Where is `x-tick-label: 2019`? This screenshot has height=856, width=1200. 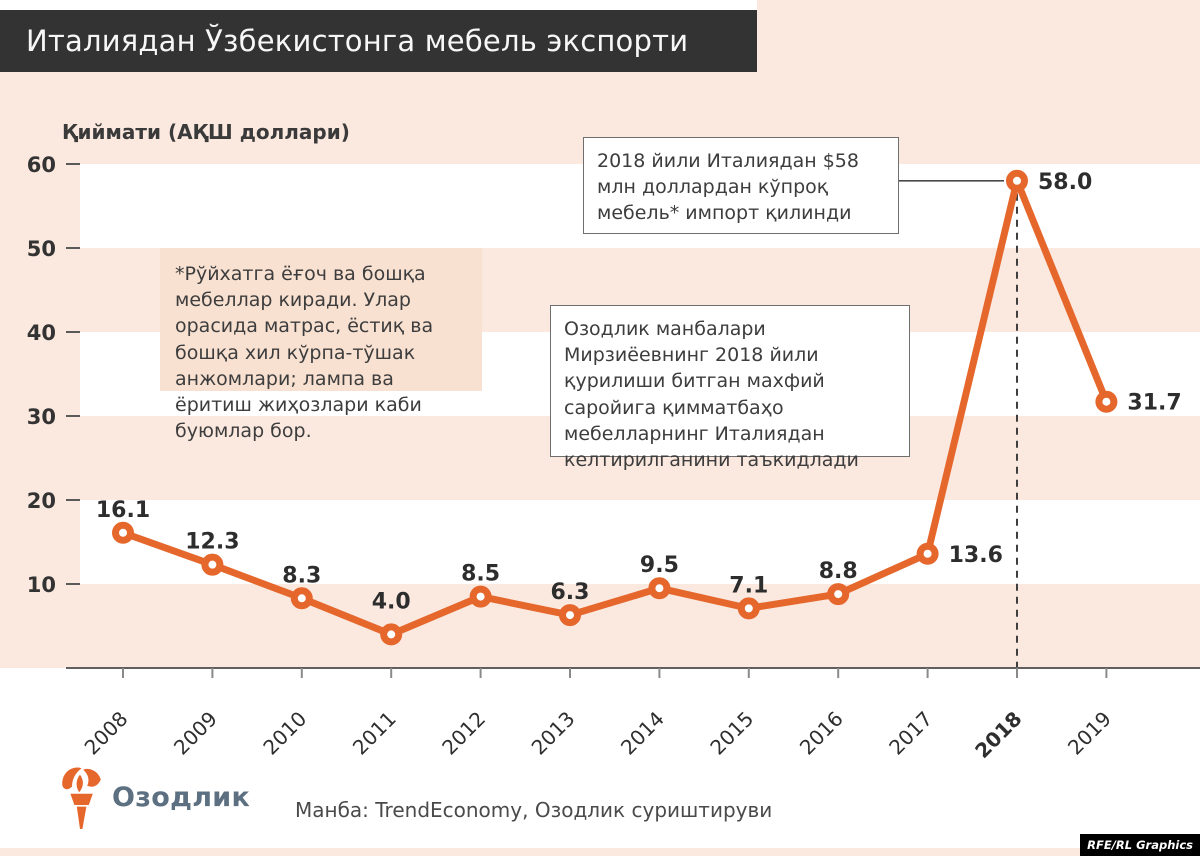 x-tick-label: 2019 is located at coordinates (1089, 733).